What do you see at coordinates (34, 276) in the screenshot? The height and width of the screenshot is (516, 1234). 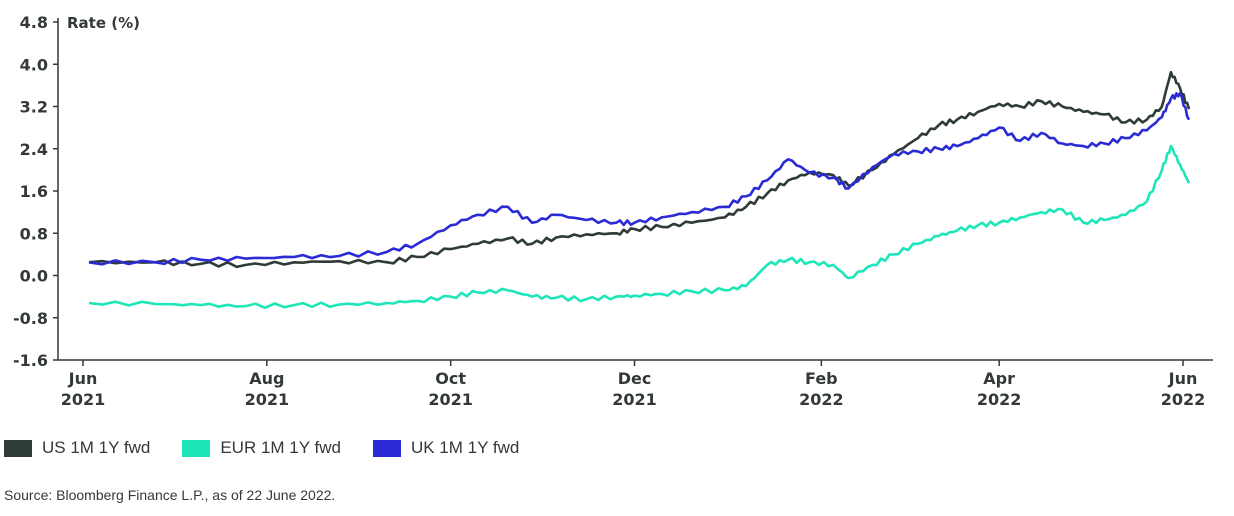 I see `y-tick-label: 0.0` at bounding box center [34, 276].